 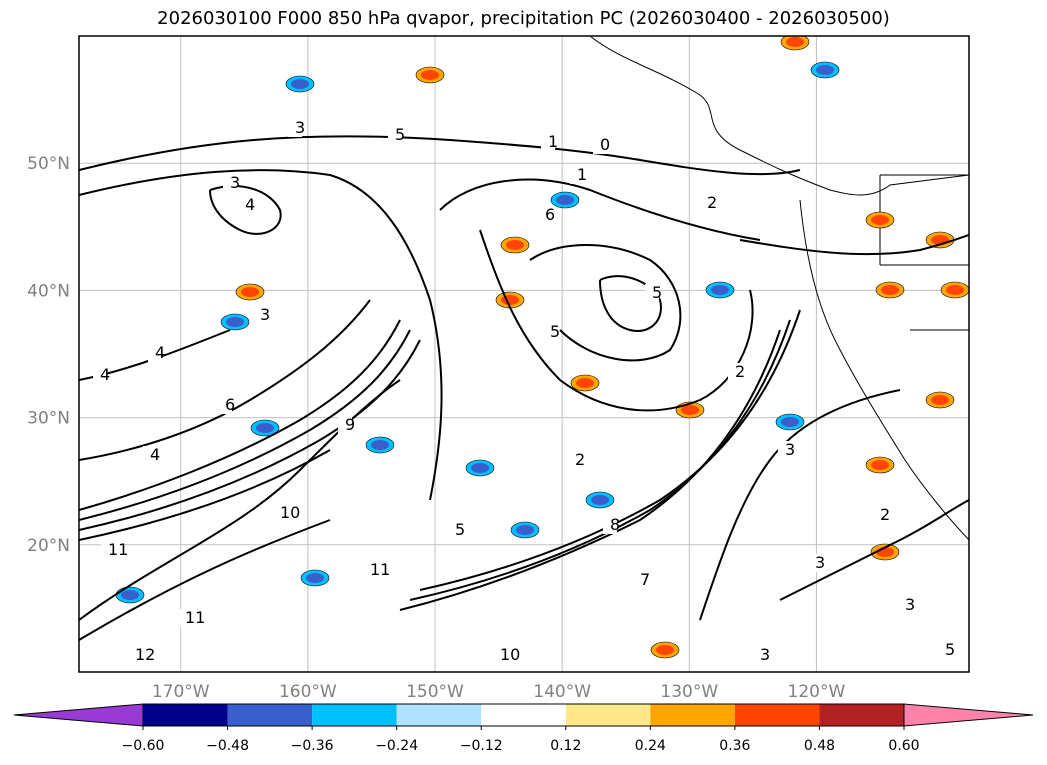 I want to click on colorbar-tick-label: −0.24, so click(x=396, y=746).